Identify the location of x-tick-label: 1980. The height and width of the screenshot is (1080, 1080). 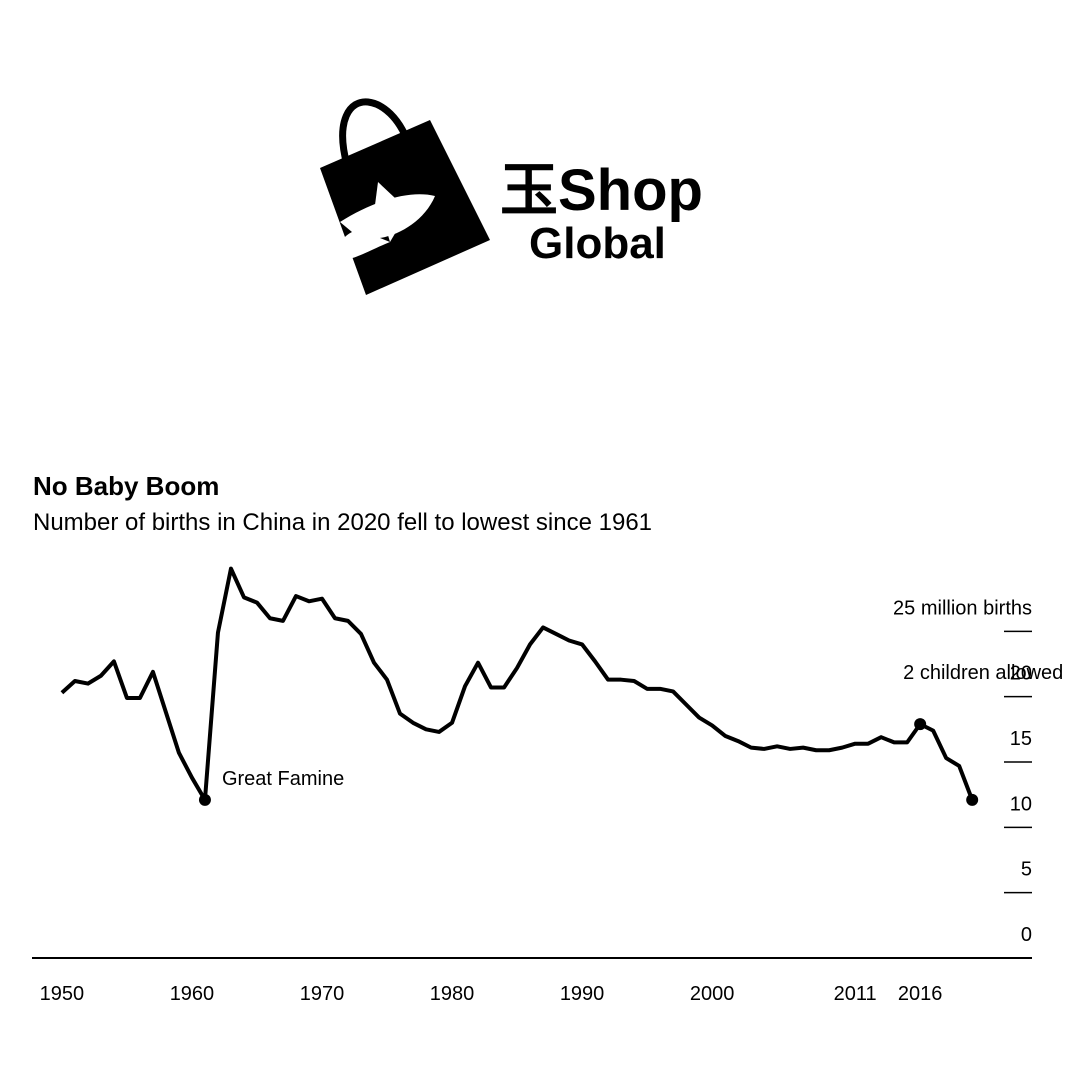
(452, 994).